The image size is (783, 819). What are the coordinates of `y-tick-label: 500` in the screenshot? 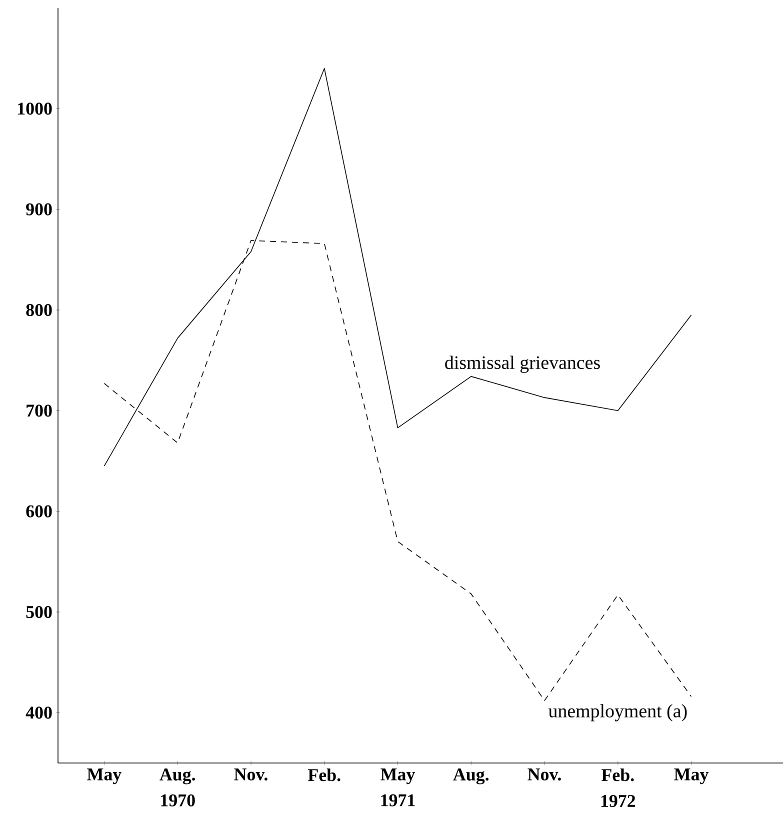 It's located at (39, 612).